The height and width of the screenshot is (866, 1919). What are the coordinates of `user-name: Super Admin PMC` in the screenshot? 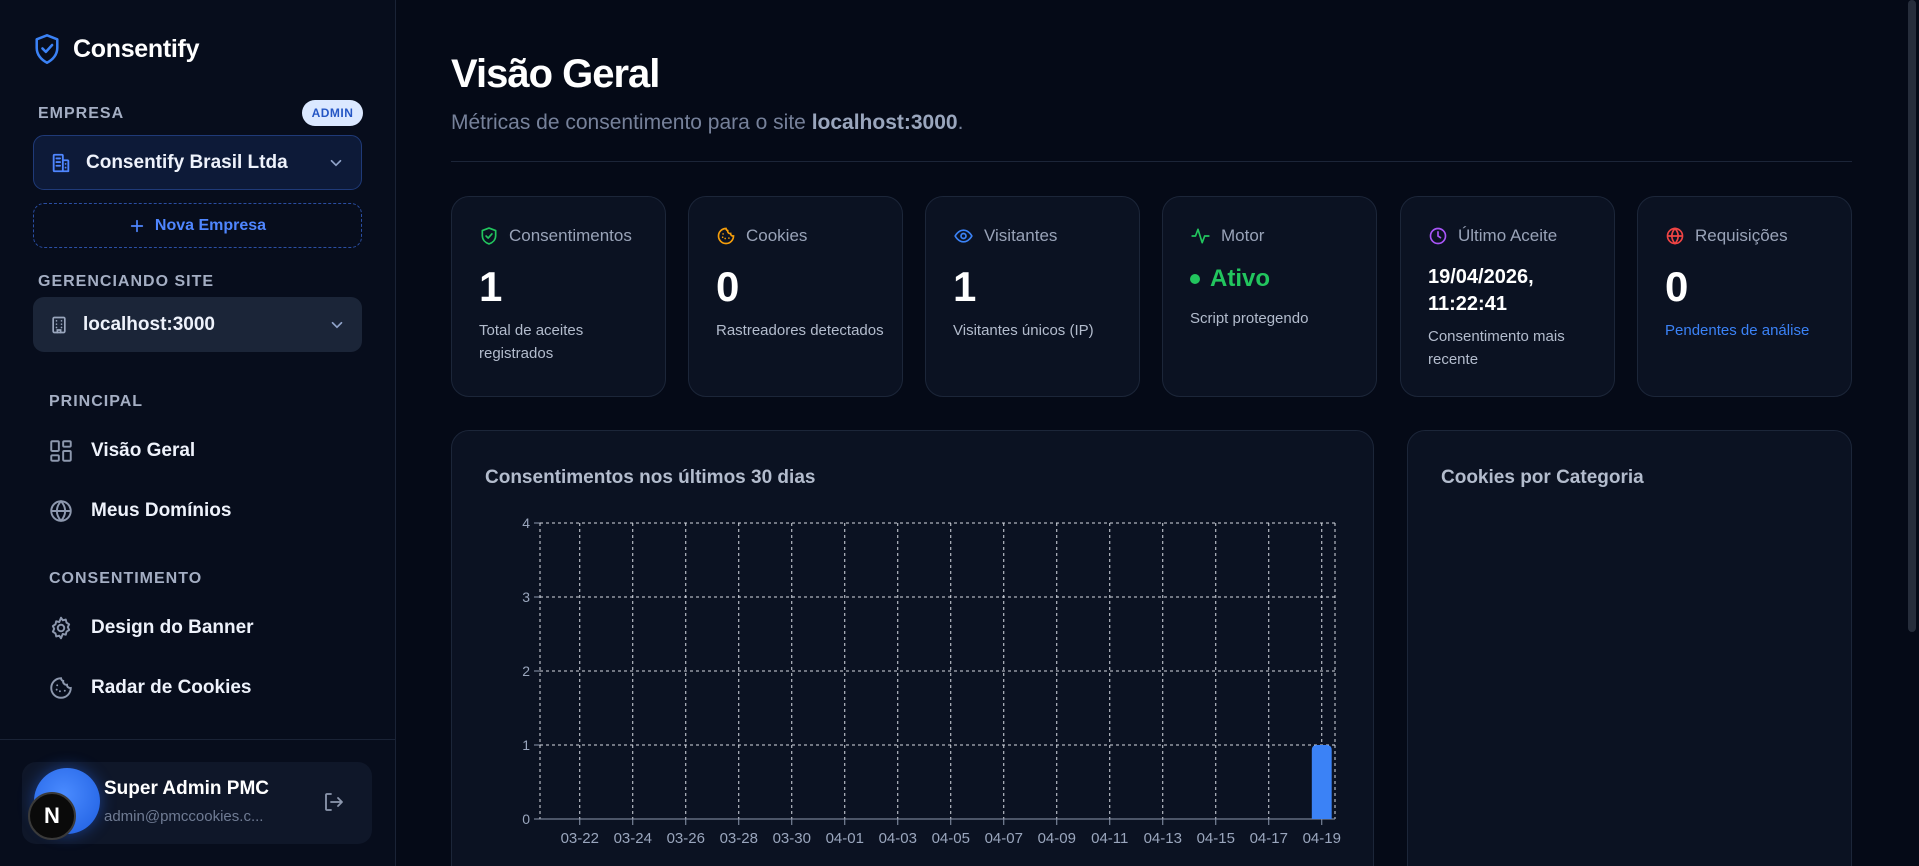 It's located at (187, 788).